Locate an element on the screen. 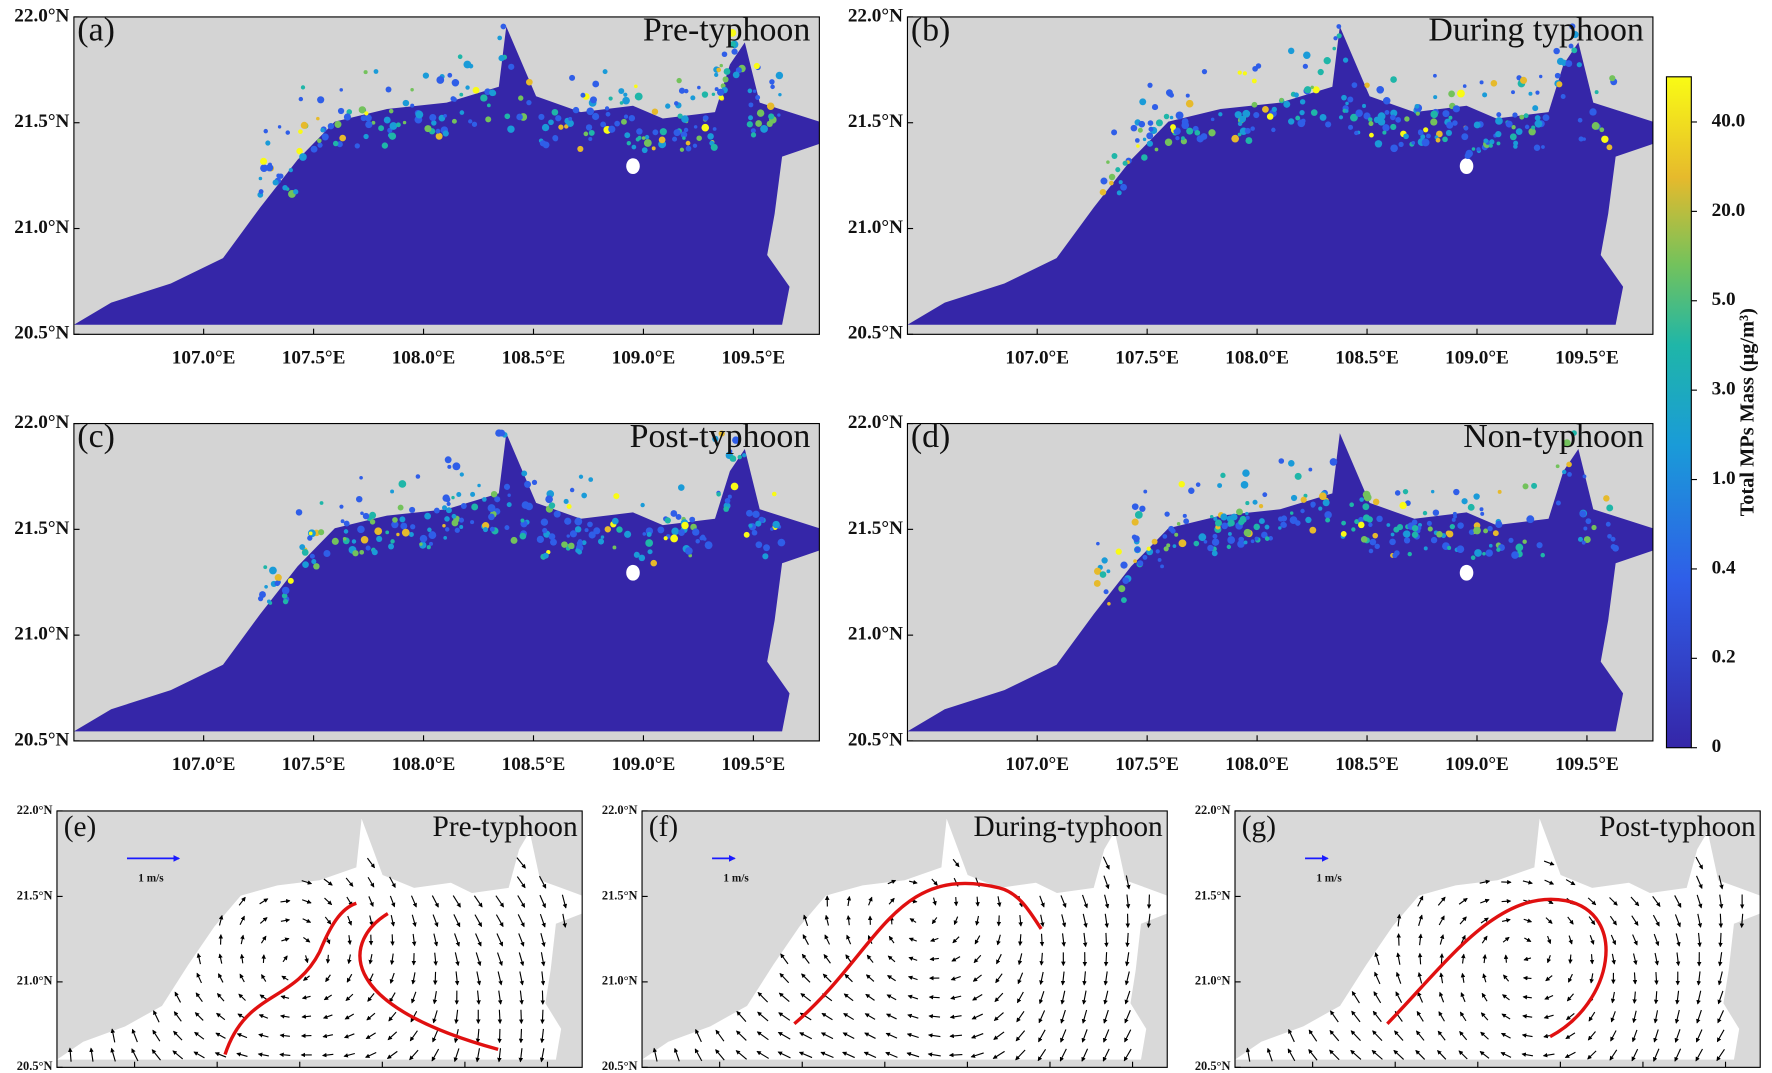  panel-title: Post-typhoon is located at coordinates (720, 436).